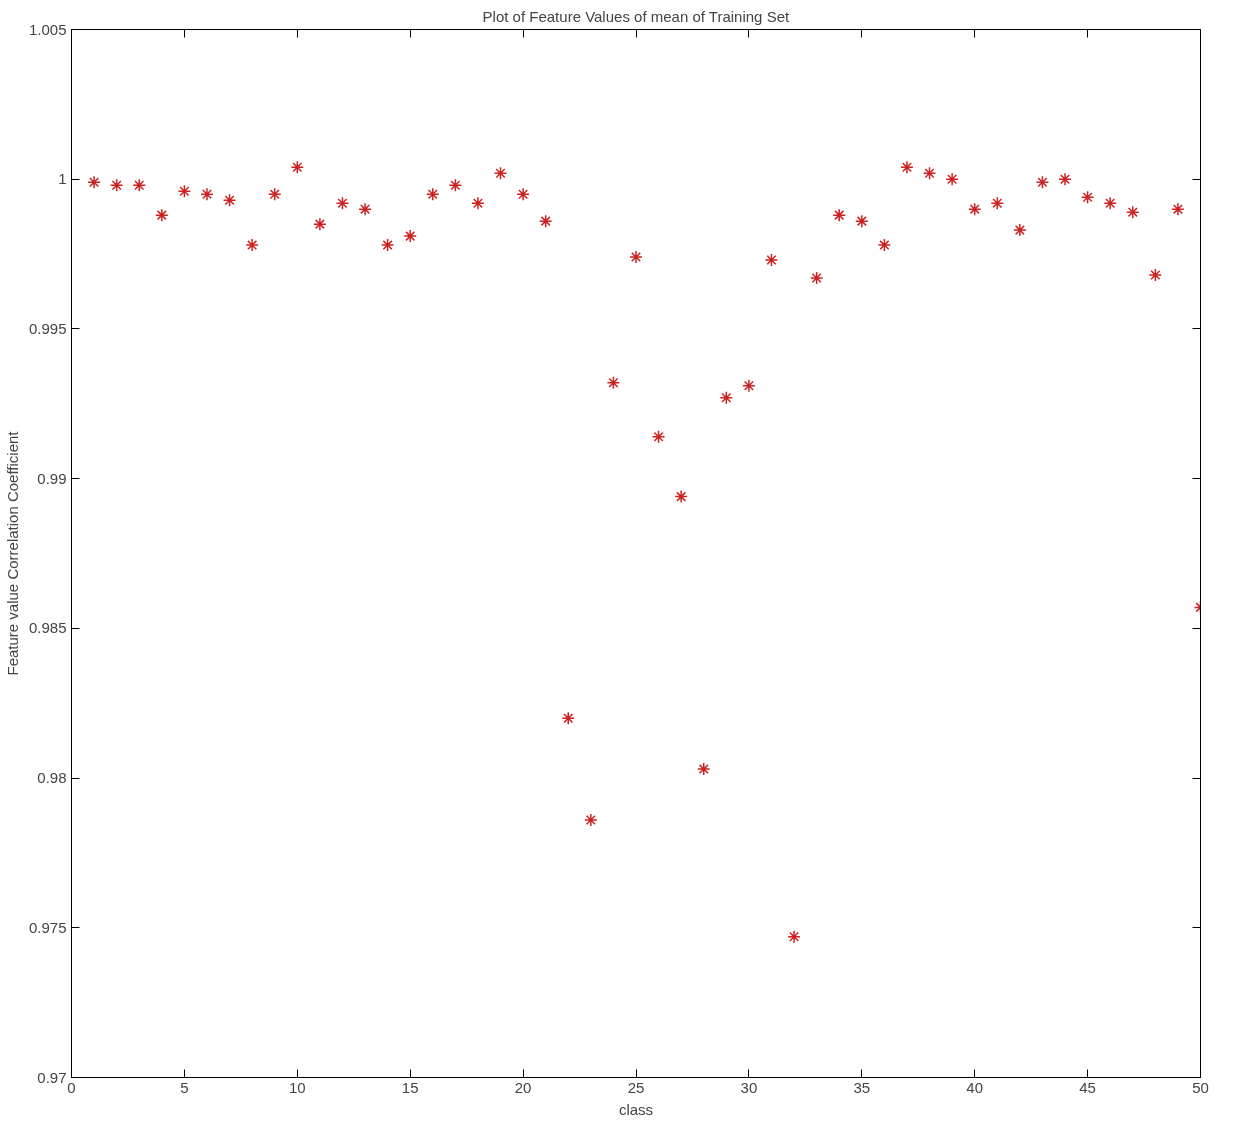 The image size is (1244, 1131). What do you see at coordinates (749, 1087) in the screenshot?
I see `x-tick-label: 30` at bounding box center [749, 1087].